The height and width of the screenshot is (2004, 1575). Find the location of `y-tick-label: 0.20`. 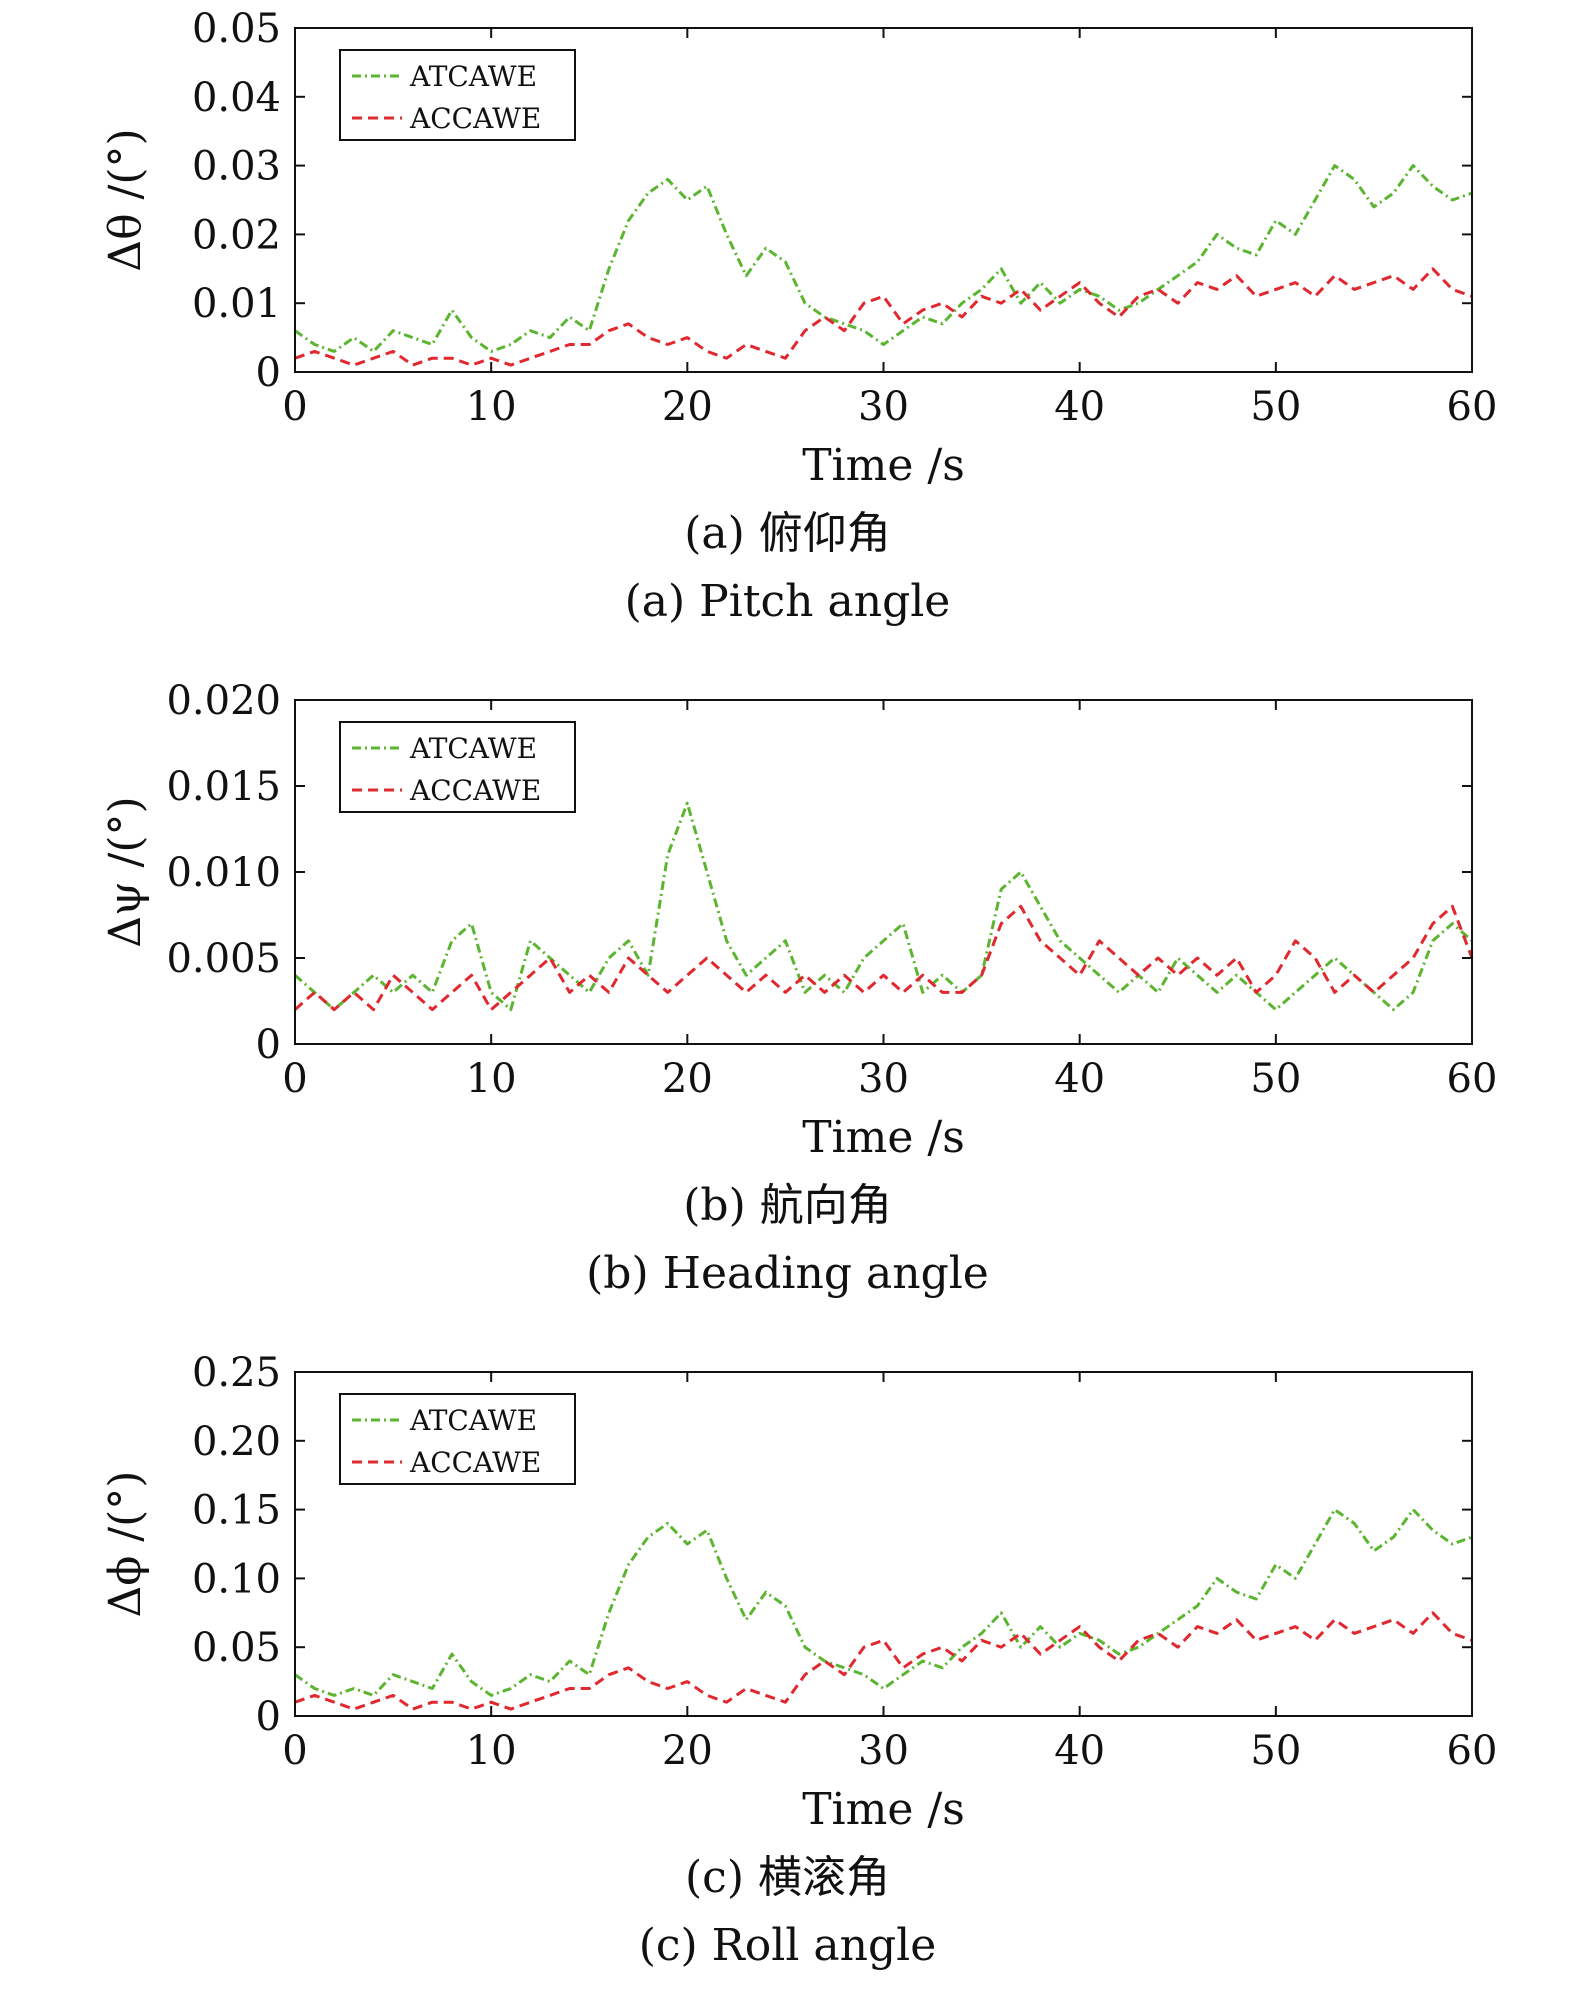

y-tick-label: 0.20 is located at coordinates (236, 1442).